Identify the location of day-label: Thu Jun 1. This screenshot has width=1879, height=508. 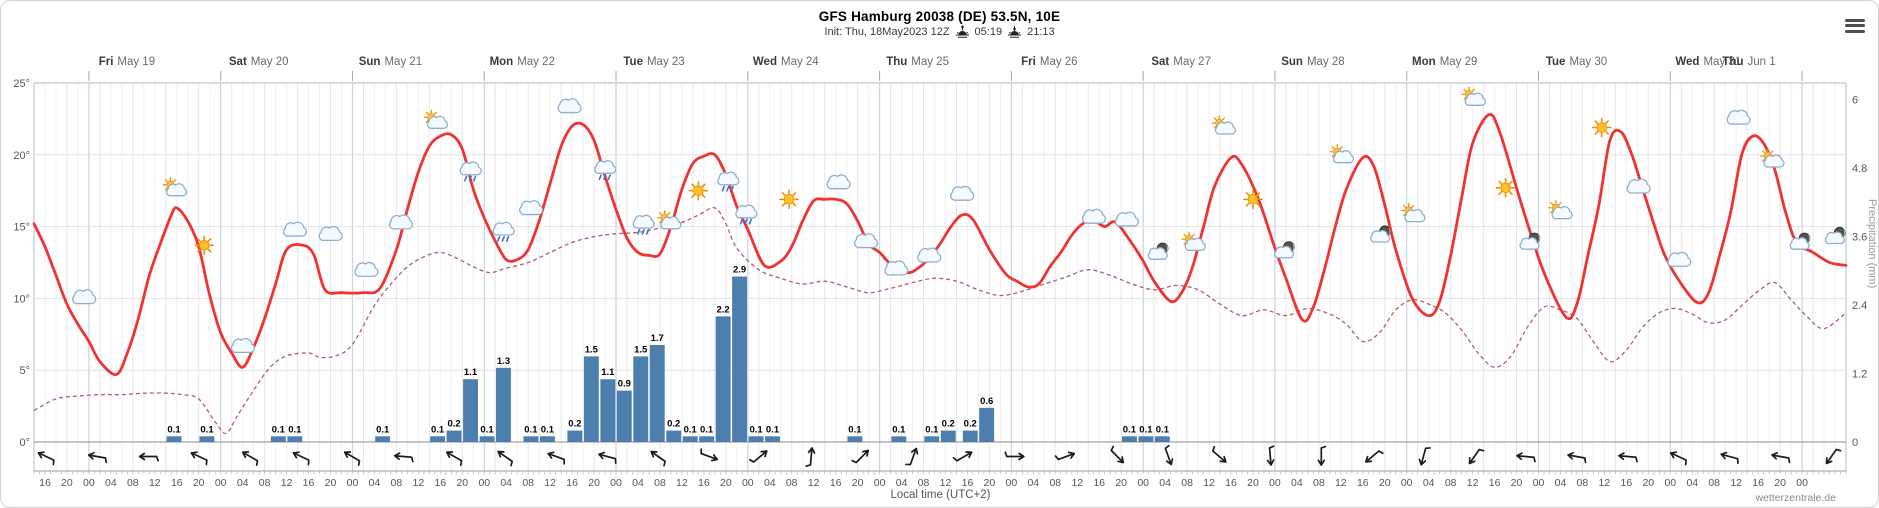
(1748, 62).